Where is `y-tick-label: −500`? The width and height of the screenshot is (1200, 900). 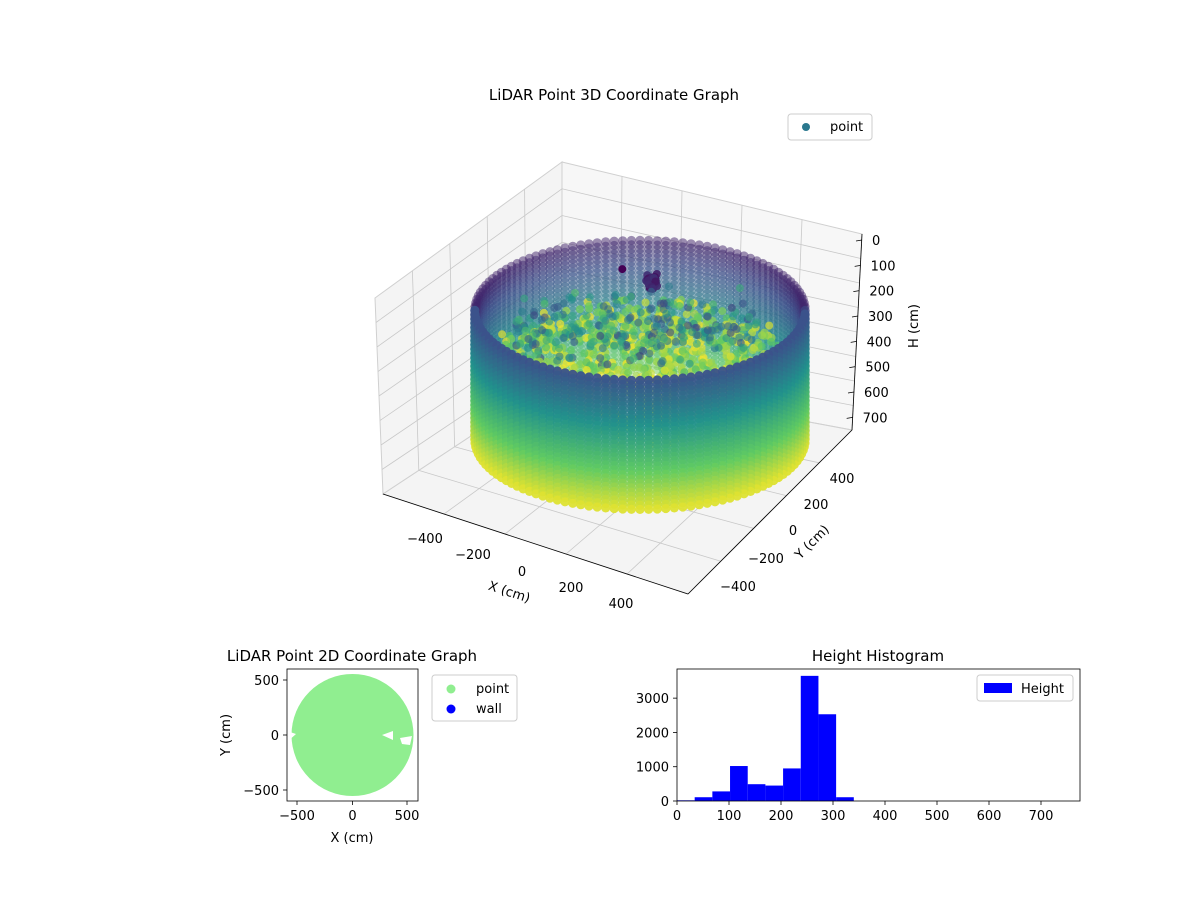
y-tick-label: −500 is located at coordinates (261, 791).